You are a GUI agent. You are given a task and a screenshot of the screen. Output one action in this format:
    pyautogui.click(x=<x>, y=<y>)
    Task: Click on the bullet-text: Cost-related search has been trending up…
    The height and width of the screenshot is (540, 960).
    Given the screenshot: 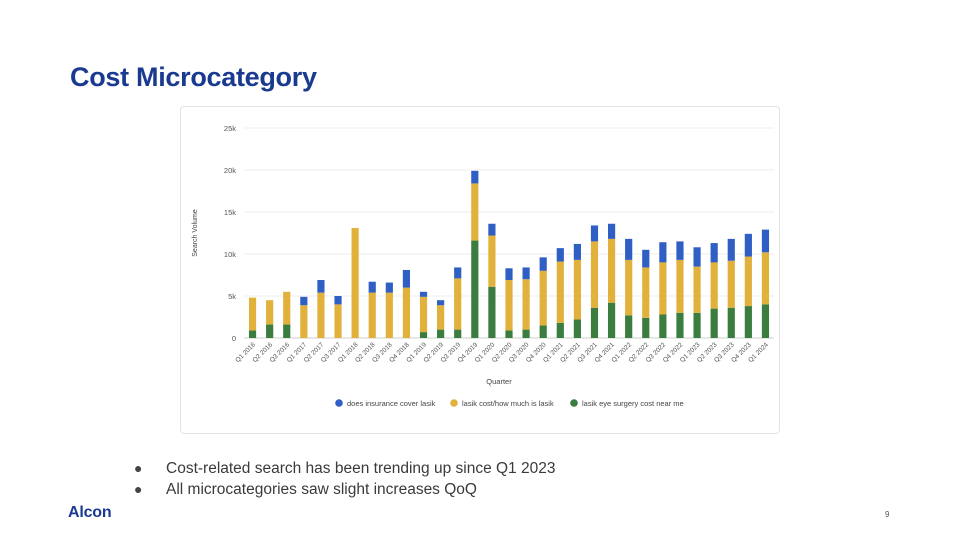 What is the action you would take?
    pyautogui.click(x=361, y=468)
    